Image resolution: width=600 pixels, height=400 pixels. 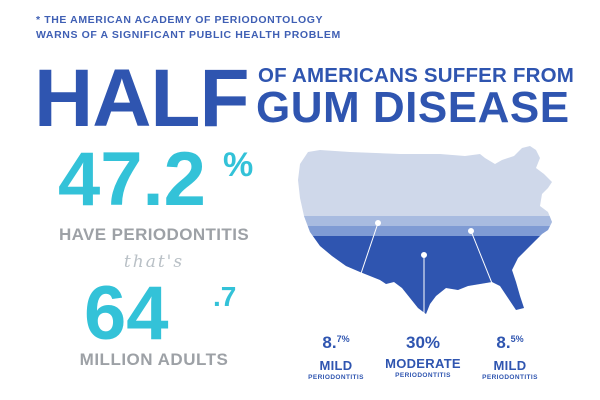 I want to click on mild-left-label: MILD, so click(x=336, y=365).